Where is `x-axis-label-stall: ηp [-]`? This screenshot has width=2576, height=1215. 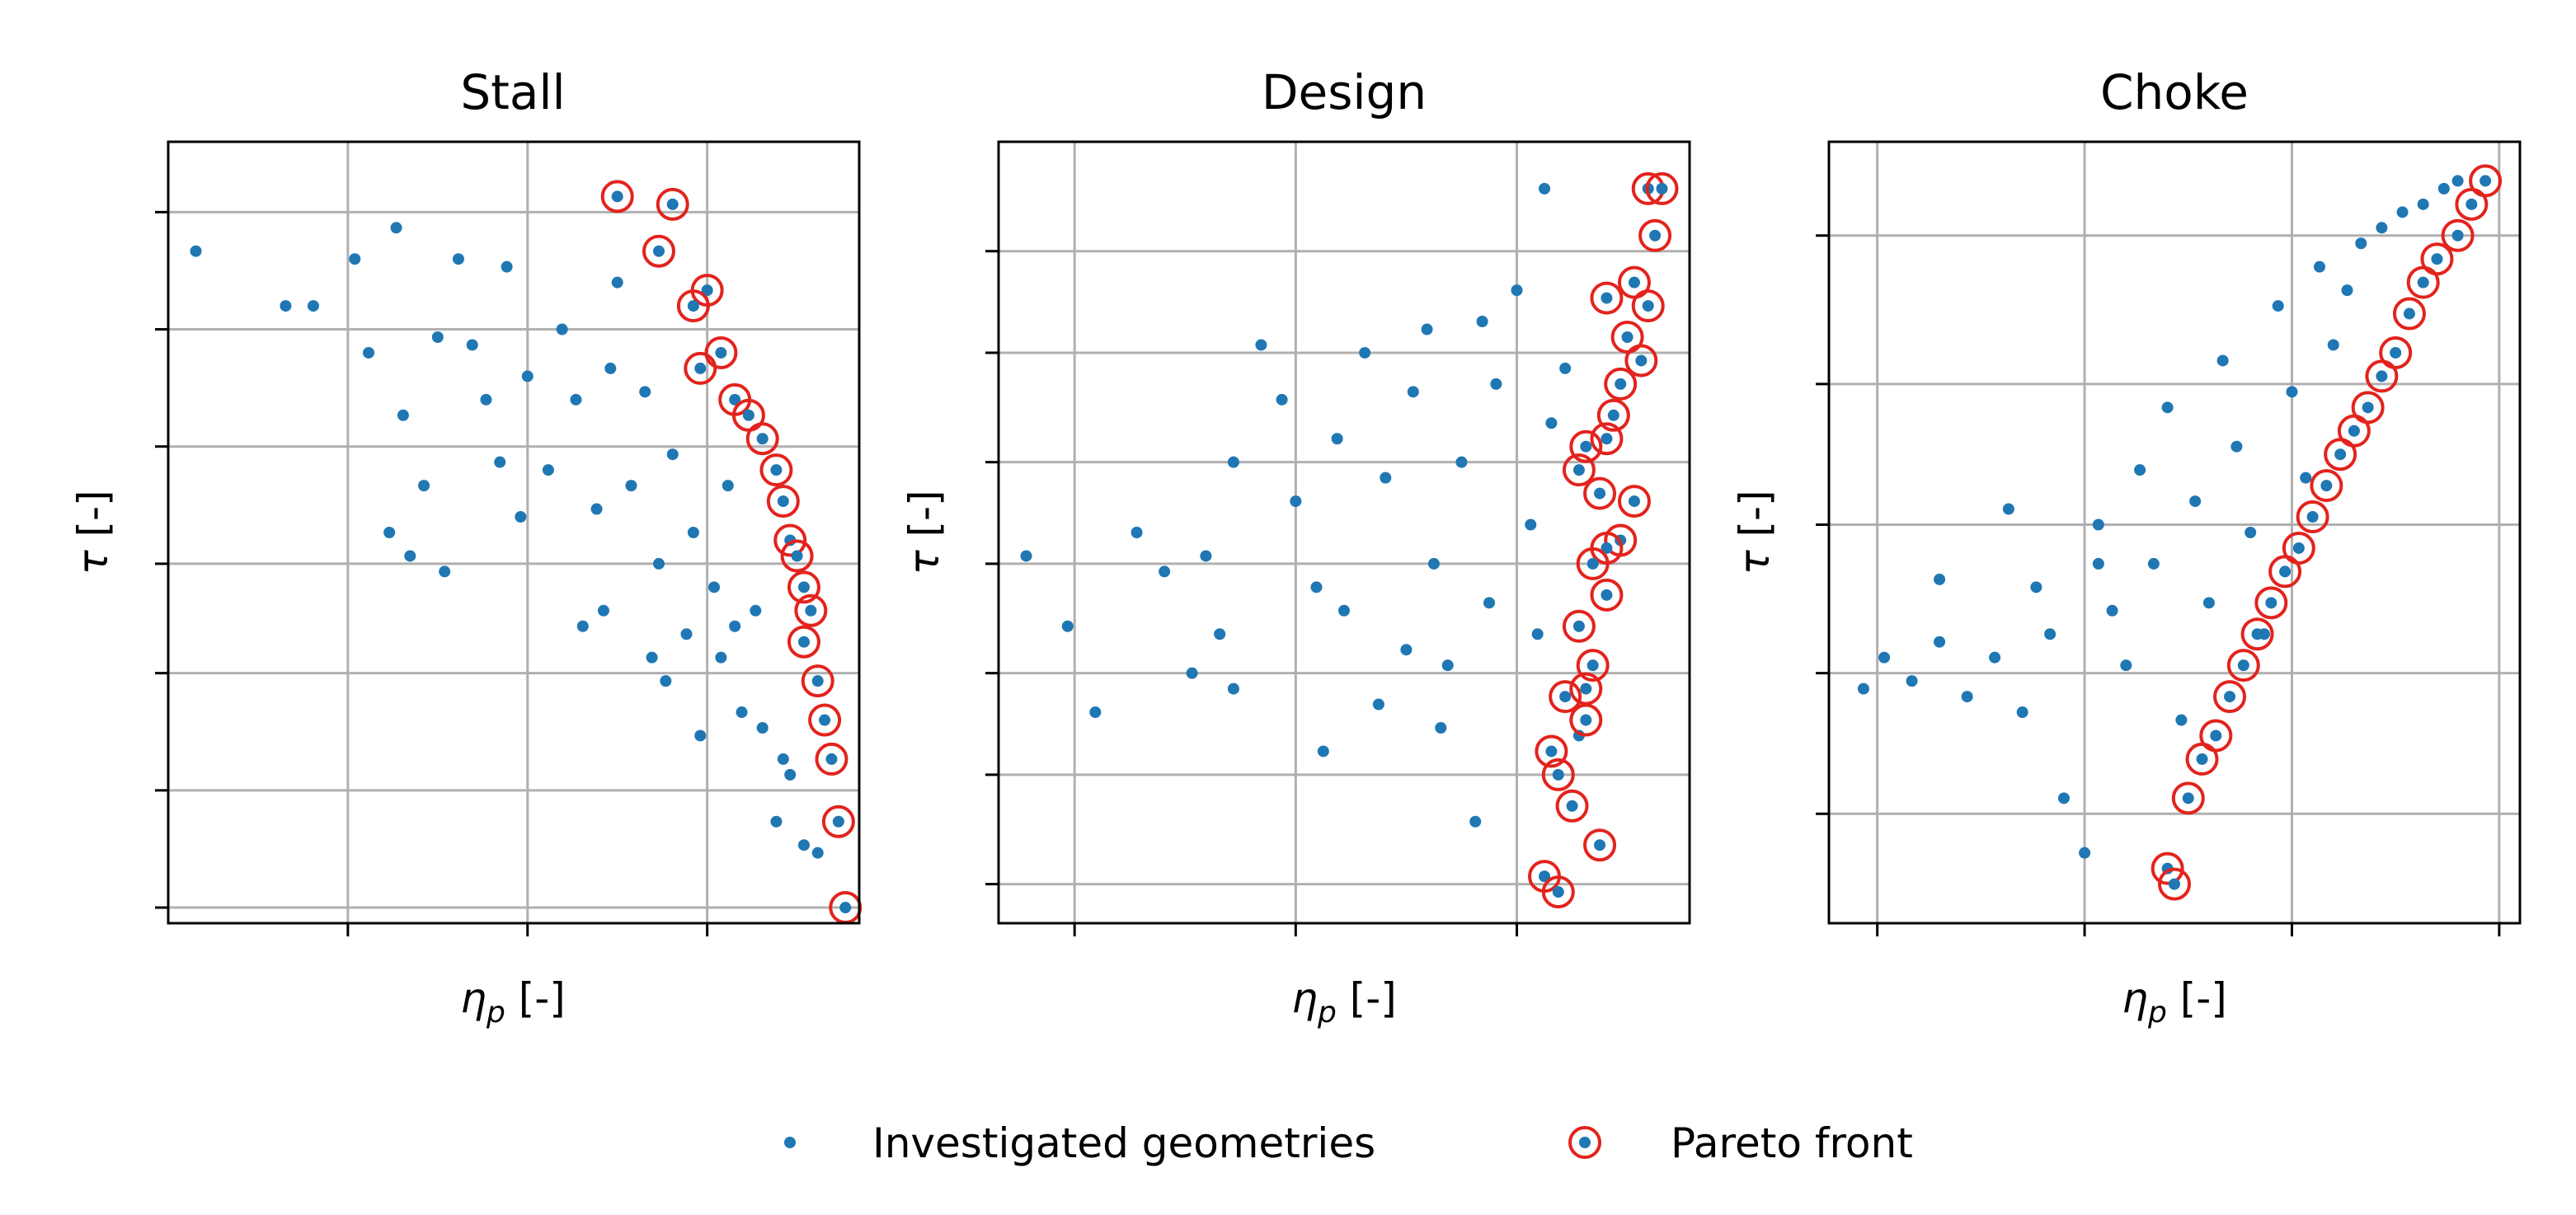
x-axis-label-stall: ηp [-] is located at coordinates (513, 1002).